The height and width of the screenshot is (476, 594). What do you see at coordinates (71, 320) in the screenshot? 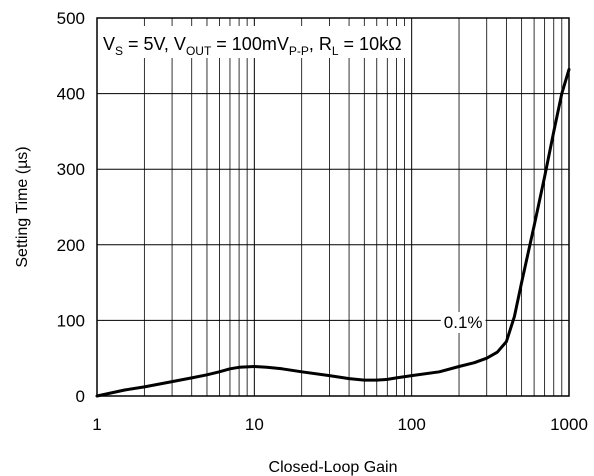
I see `y-tick-label: 100` at bounding box center [71, 320].